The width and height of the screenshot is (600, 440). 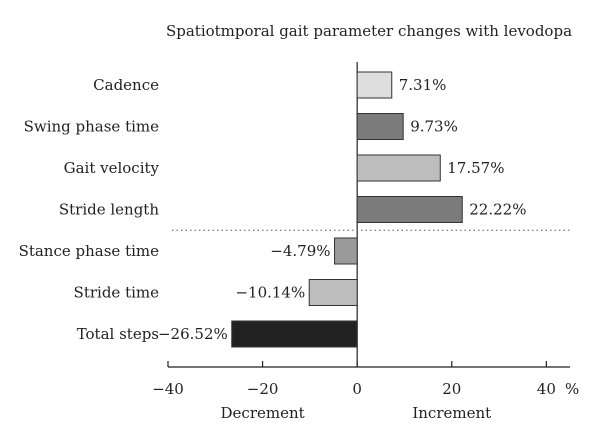 I want to click on category-label: Stride time, so click(x=117, y=293).